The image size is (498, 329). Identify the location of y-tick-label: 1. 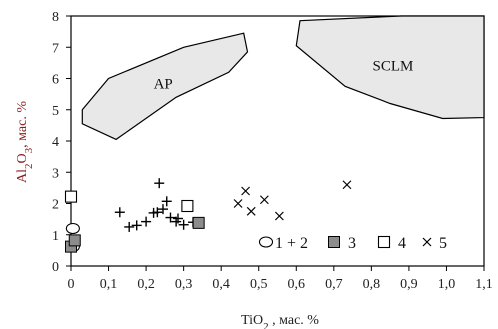
(55, 236).